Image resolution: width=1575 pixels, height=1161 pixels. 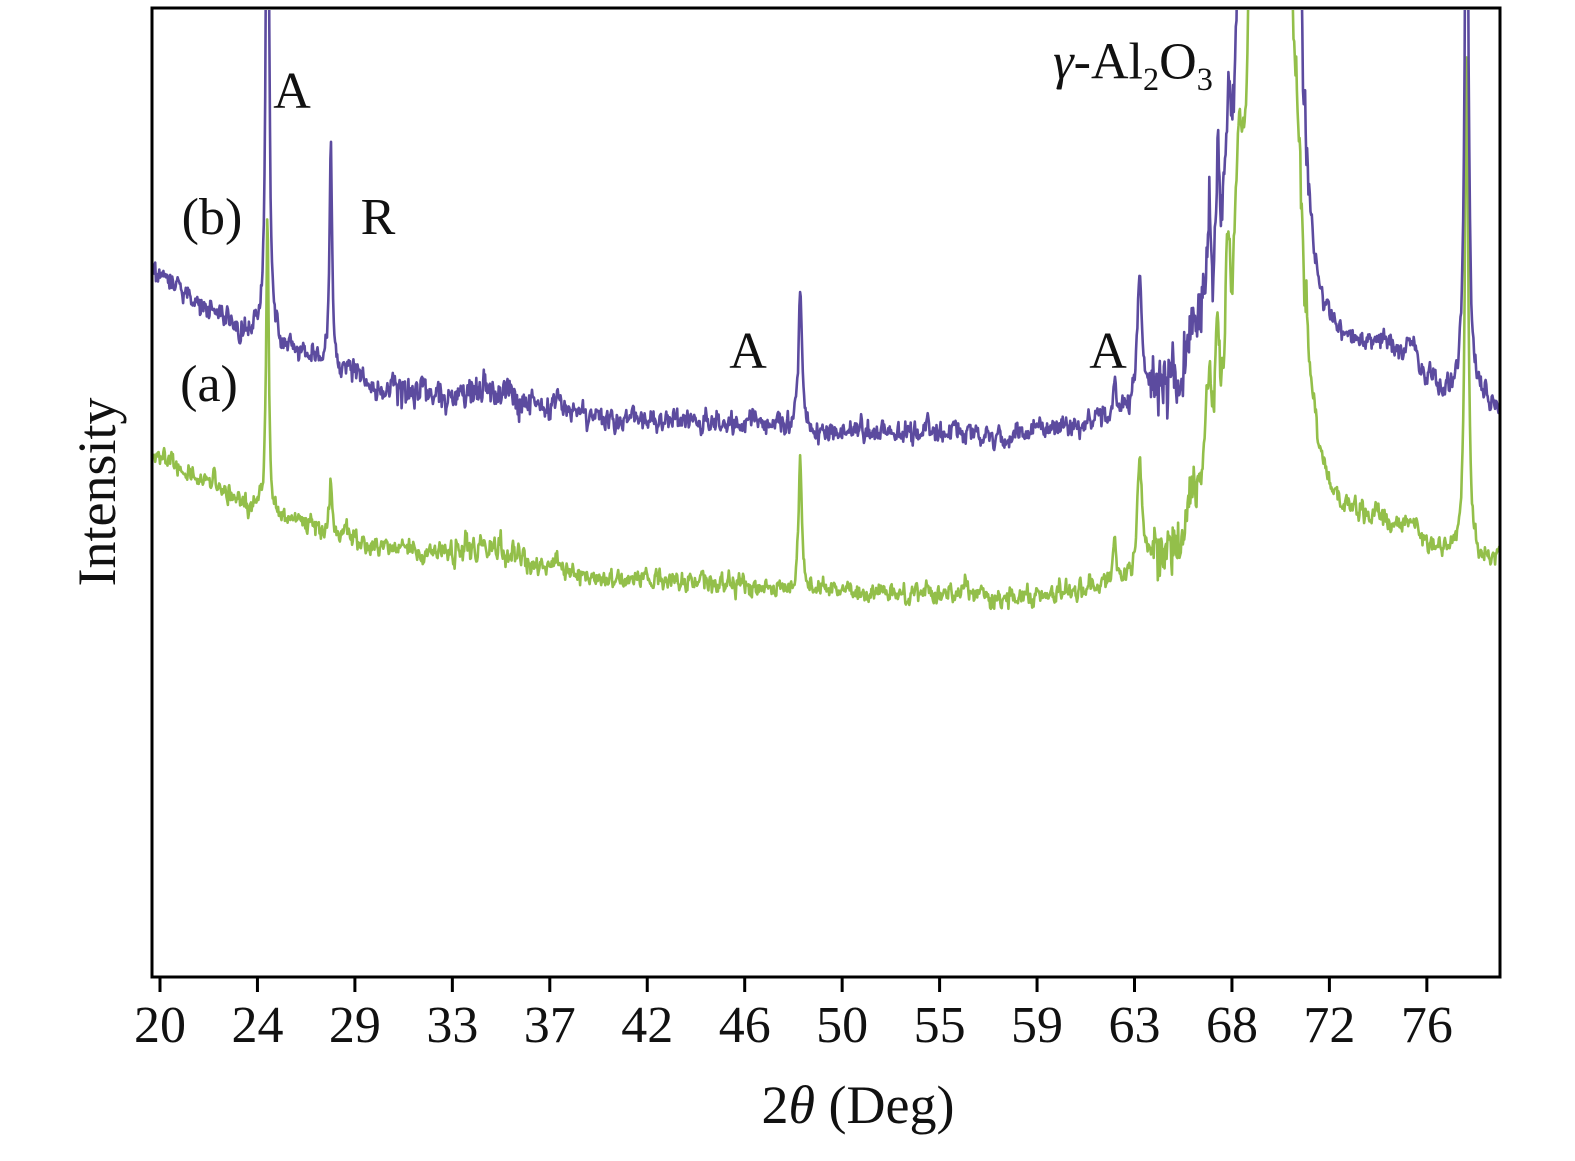 I want to click on gamma-symbol: γ, so click(x=1063, y=62).